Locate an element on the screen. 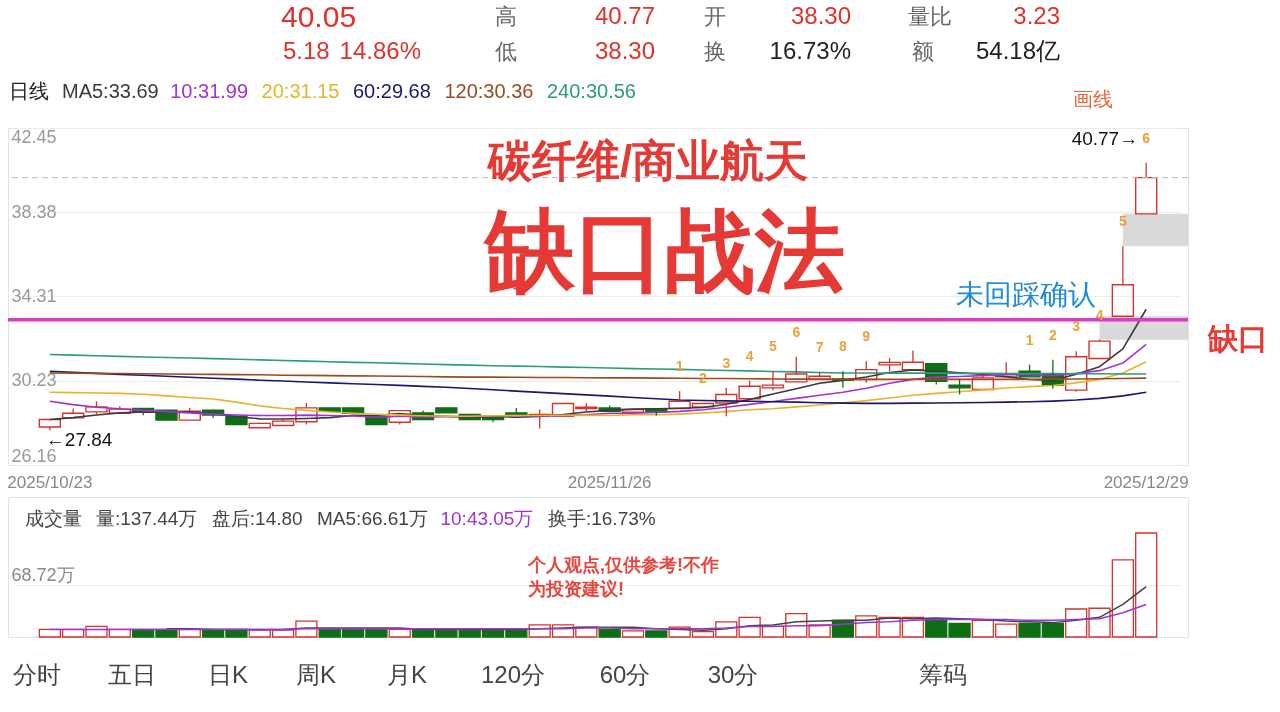  text: 额 is located at coordinates (923, 51).